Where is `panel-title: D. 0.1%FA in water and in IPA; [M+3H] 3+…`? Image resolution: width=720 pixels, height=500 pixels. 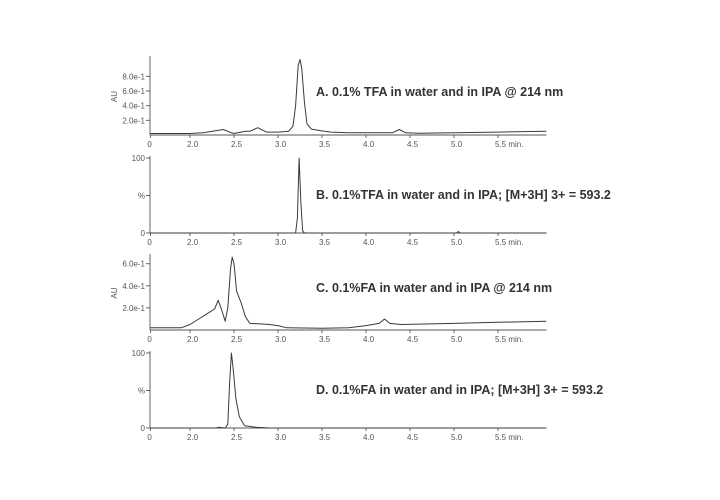
panel-title: D. 0.1%FA in water and in IPA; [M+3H] 3+… is located at coordinates (459, 390).